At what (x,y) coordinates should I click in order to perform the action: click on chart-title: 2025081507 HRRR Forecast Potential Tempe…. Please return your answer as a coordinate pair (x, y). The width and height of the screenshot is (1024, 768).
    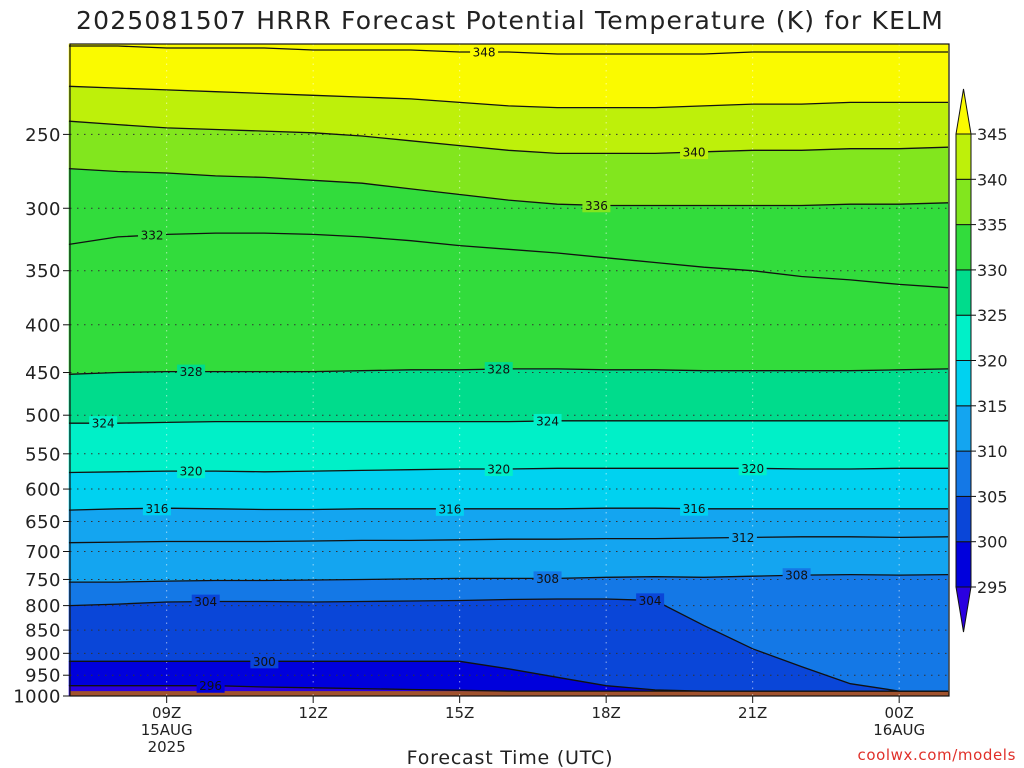
    Looking at the image, I should click on (510, 20).